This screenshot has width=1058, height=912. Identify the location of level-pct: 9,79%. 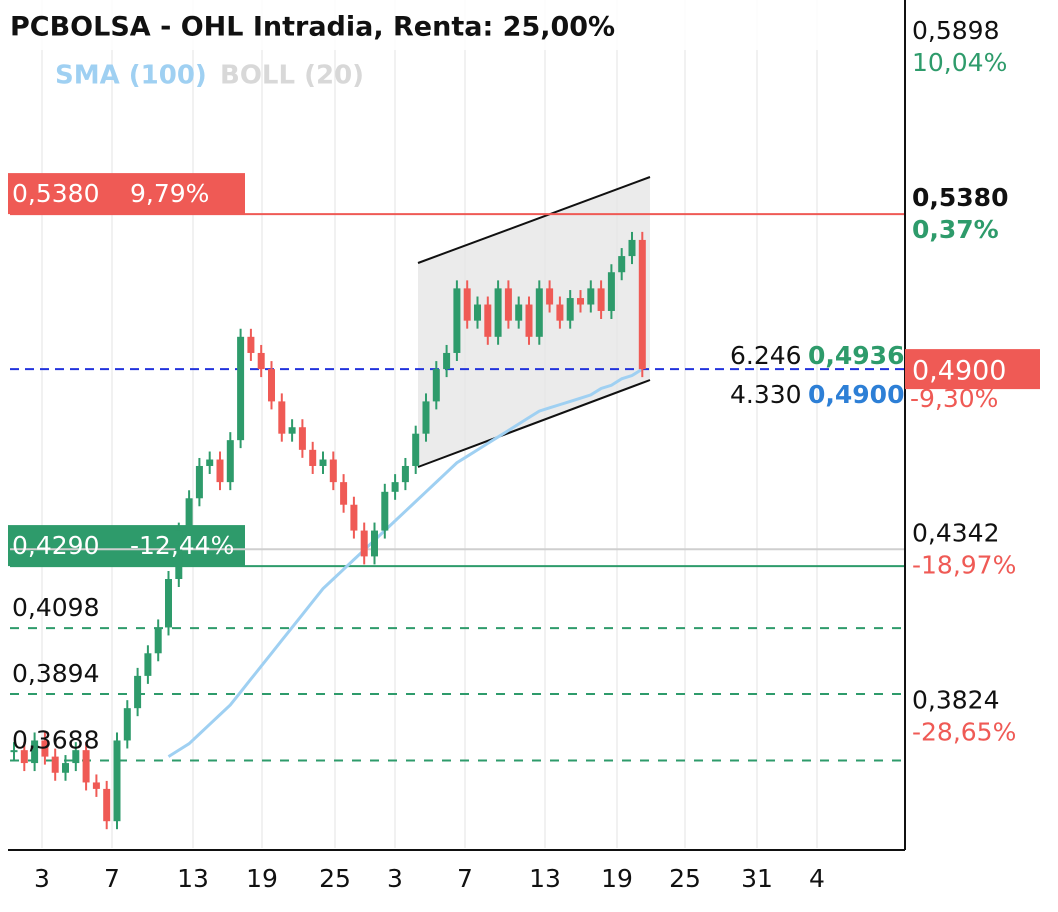
(169, 193).